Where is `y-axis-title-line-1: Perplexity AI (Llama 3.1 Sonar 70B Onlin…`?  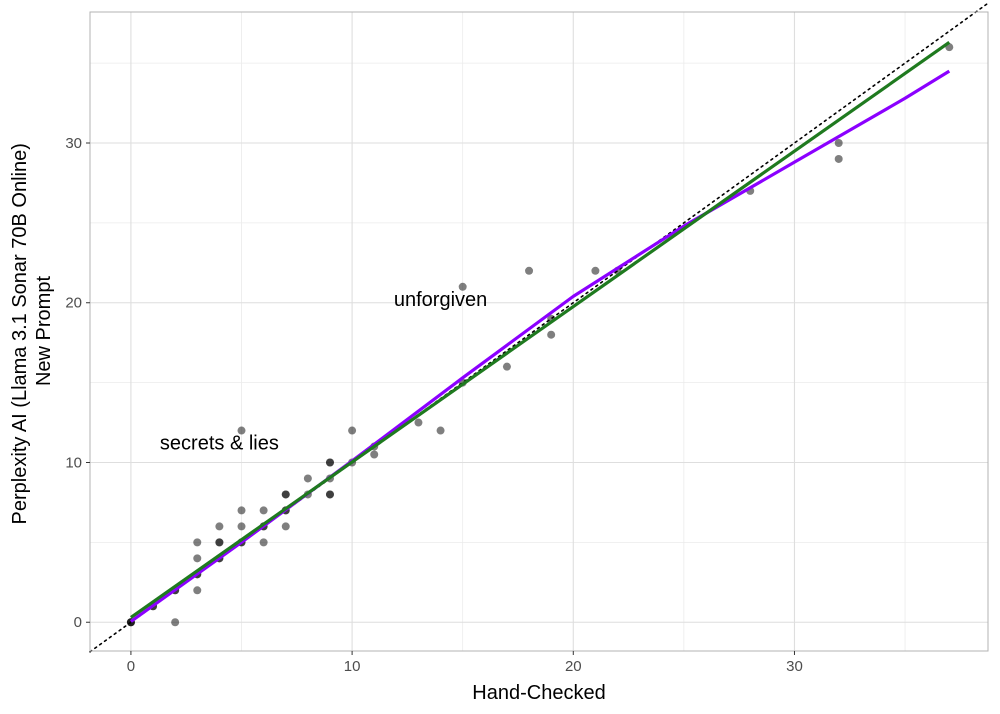
y-axis-title-line-1: Perplexity AI (Llama 3.1 Sonar 70B Onlin… is located at coordinates (20, 333).